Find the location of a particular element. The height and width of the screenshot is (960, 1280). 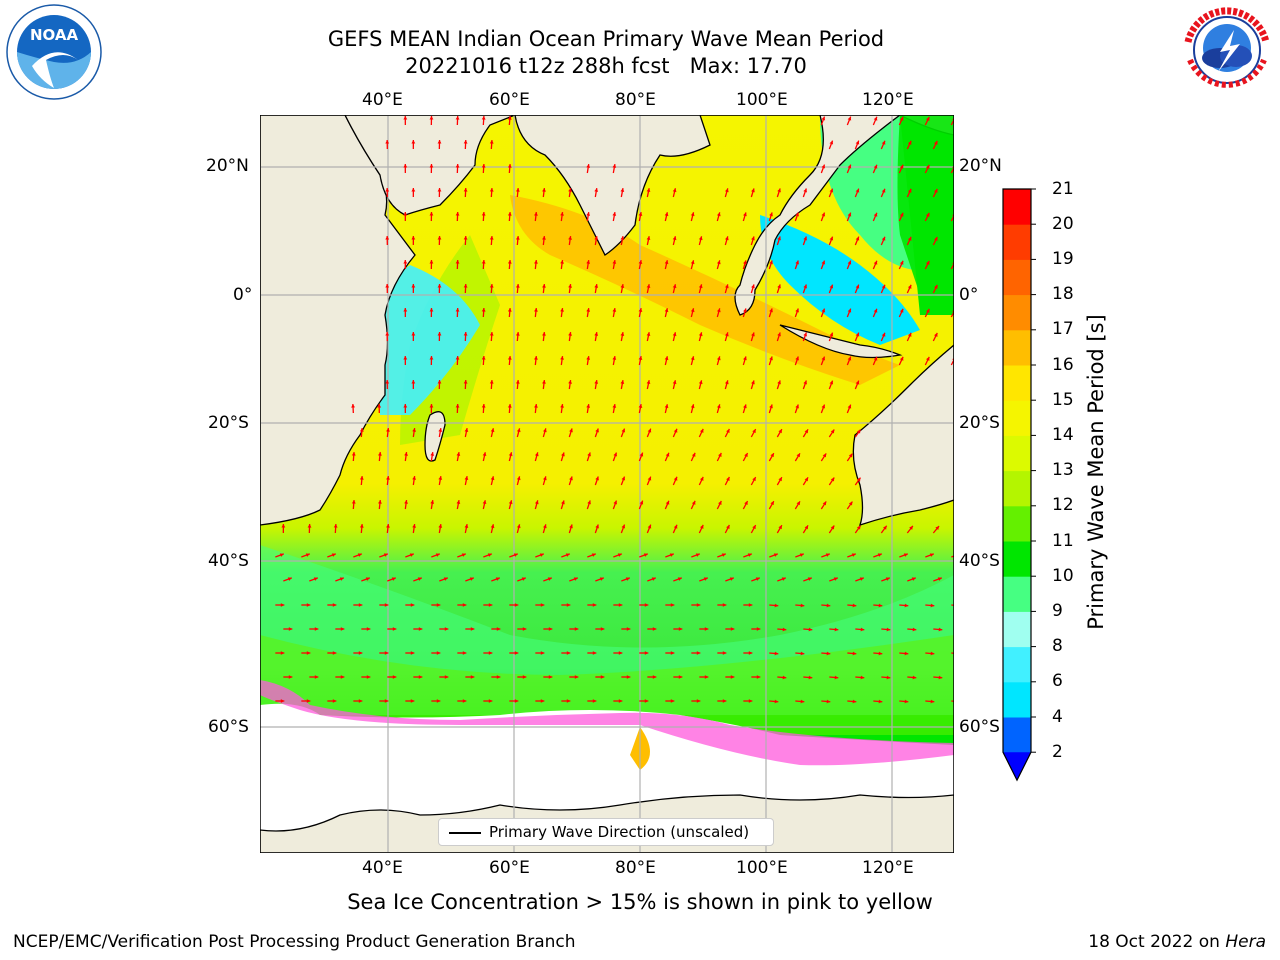

lon-tick-bottom: 100°E is located at coordinates (762, 868).